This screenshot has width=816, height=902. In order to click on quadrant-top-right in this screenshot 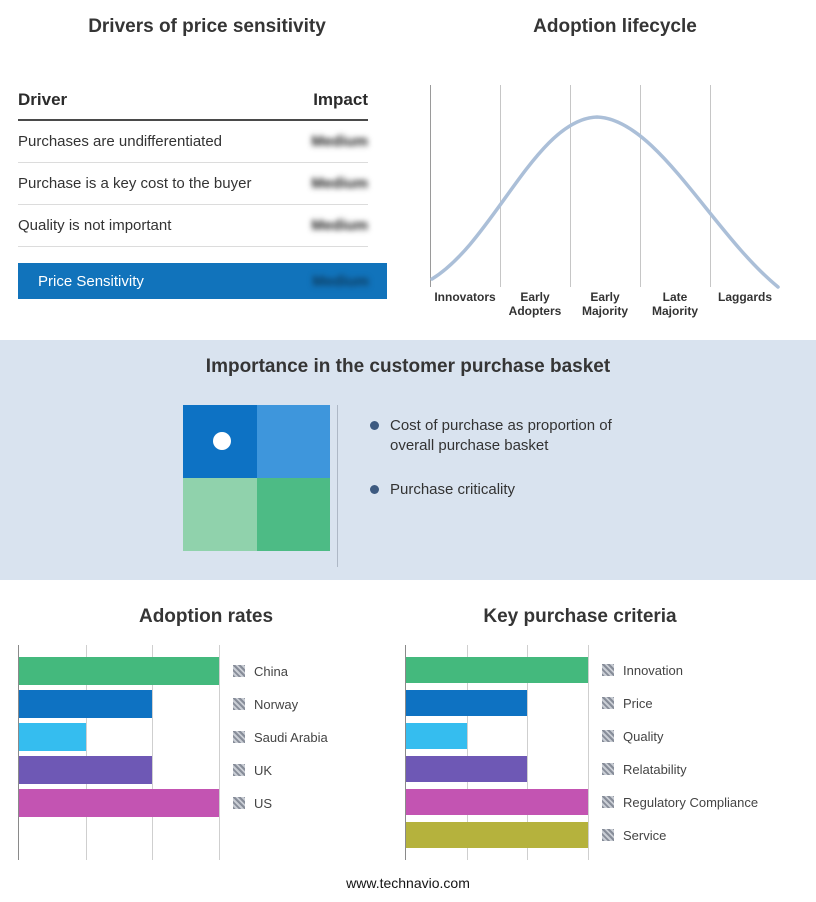, I will do `click(293, 441)`.